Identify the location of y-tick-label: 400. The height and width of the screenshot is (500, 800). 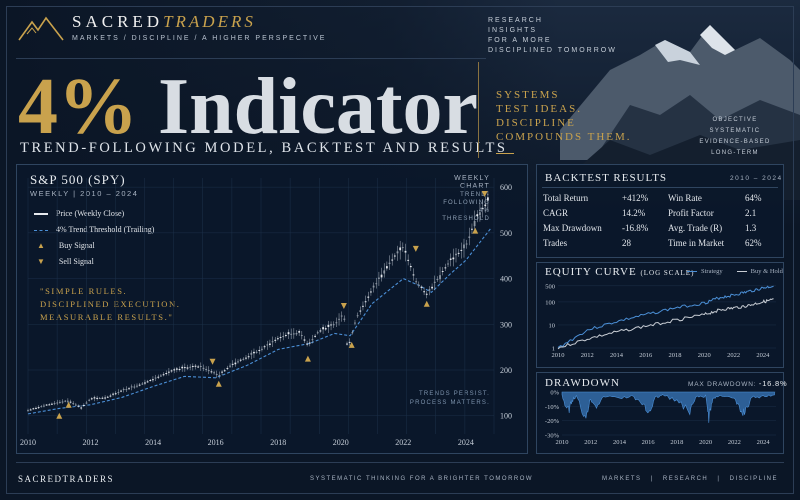
(506, 279).